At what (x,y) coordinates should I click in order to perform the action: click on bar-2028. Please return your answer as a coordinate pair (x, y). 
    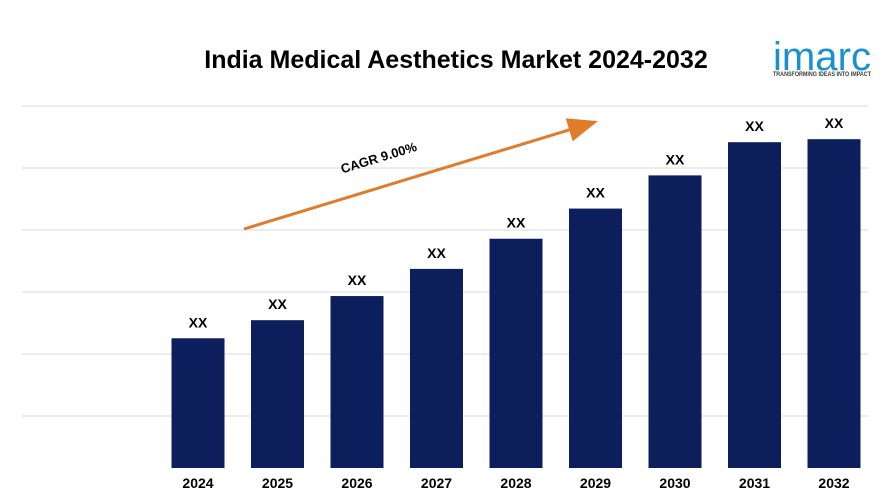
    Looking at the image, I should click on (516, 353).